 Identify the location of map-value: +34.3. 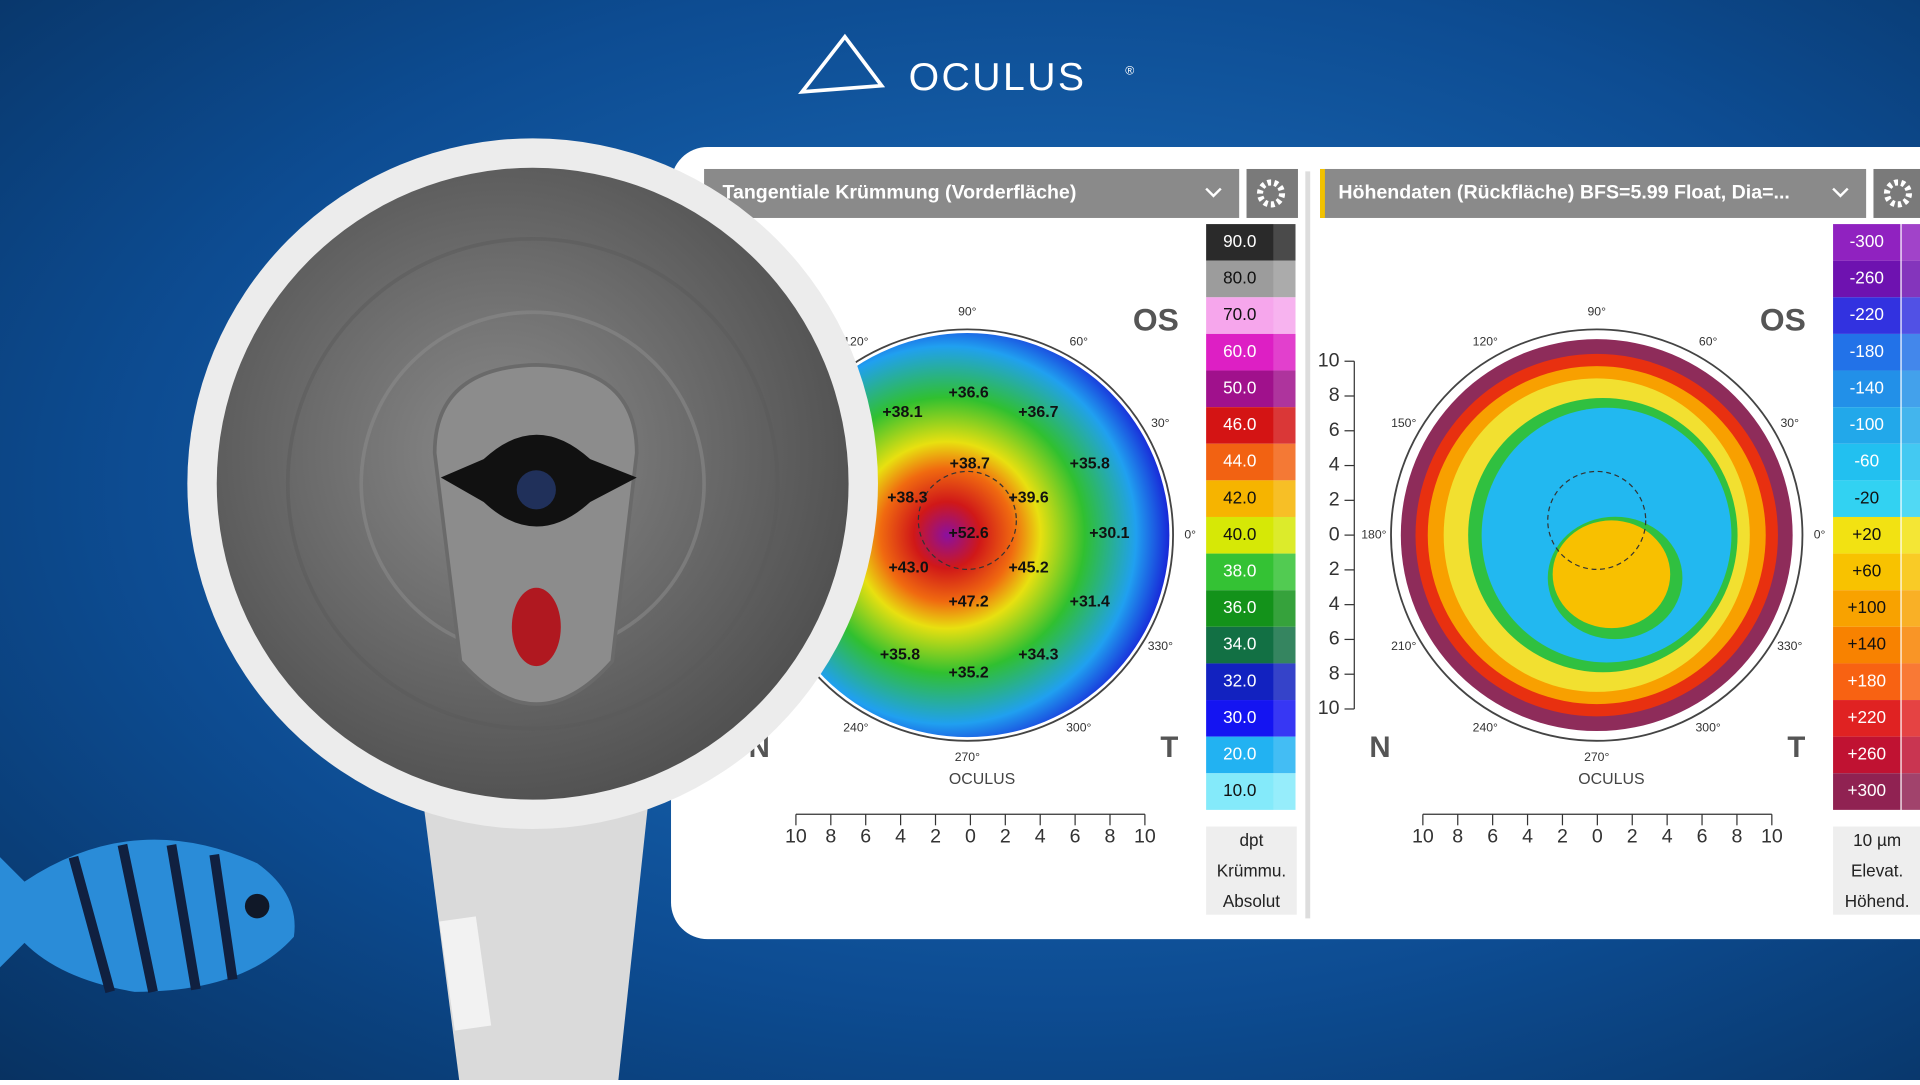
(1038, 654).